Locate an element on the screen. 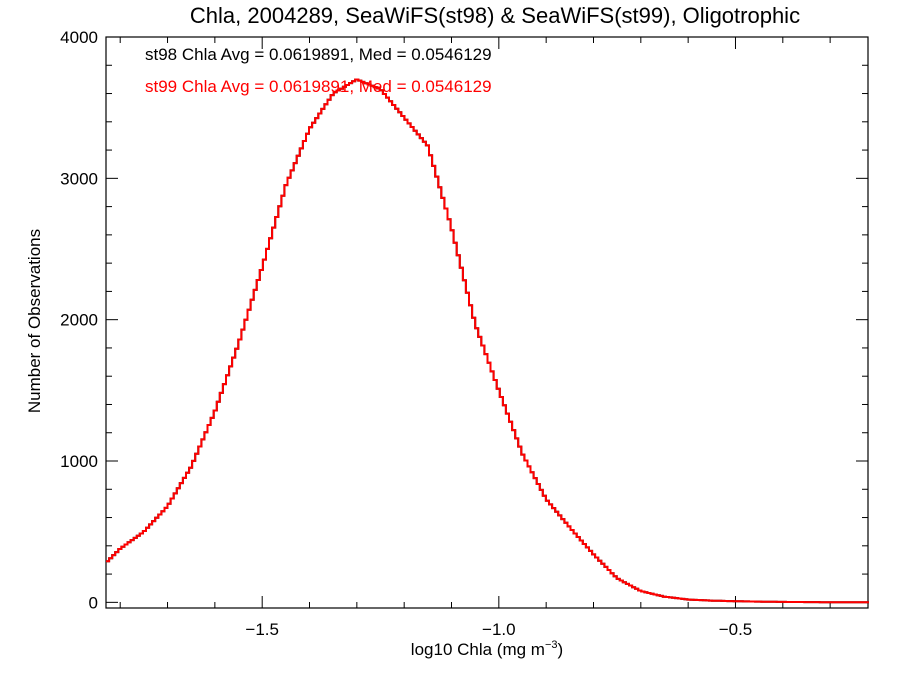 The width and height of the screenshot is (900, 675). x-axis-label: log10 Chla (mg m−3) is located at coordinates (487, 649).